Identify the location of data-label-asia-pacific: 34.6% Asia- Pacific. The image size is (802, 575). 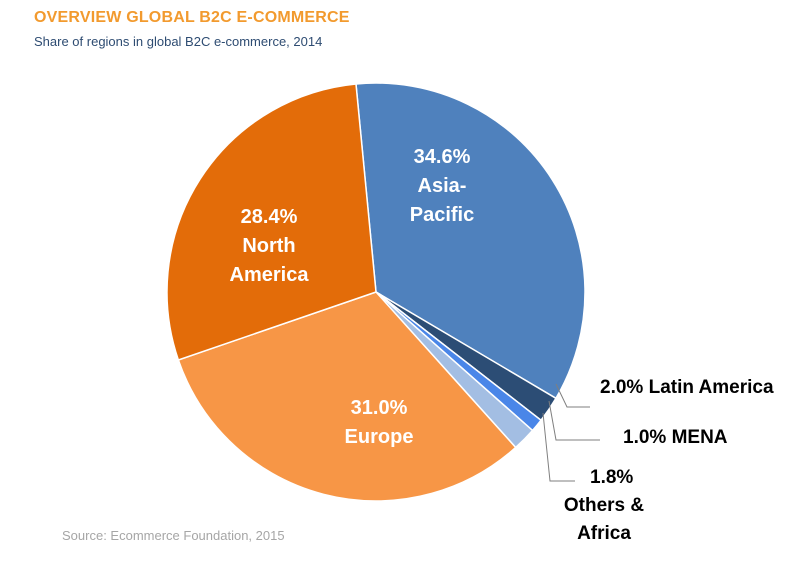
(442, 186).